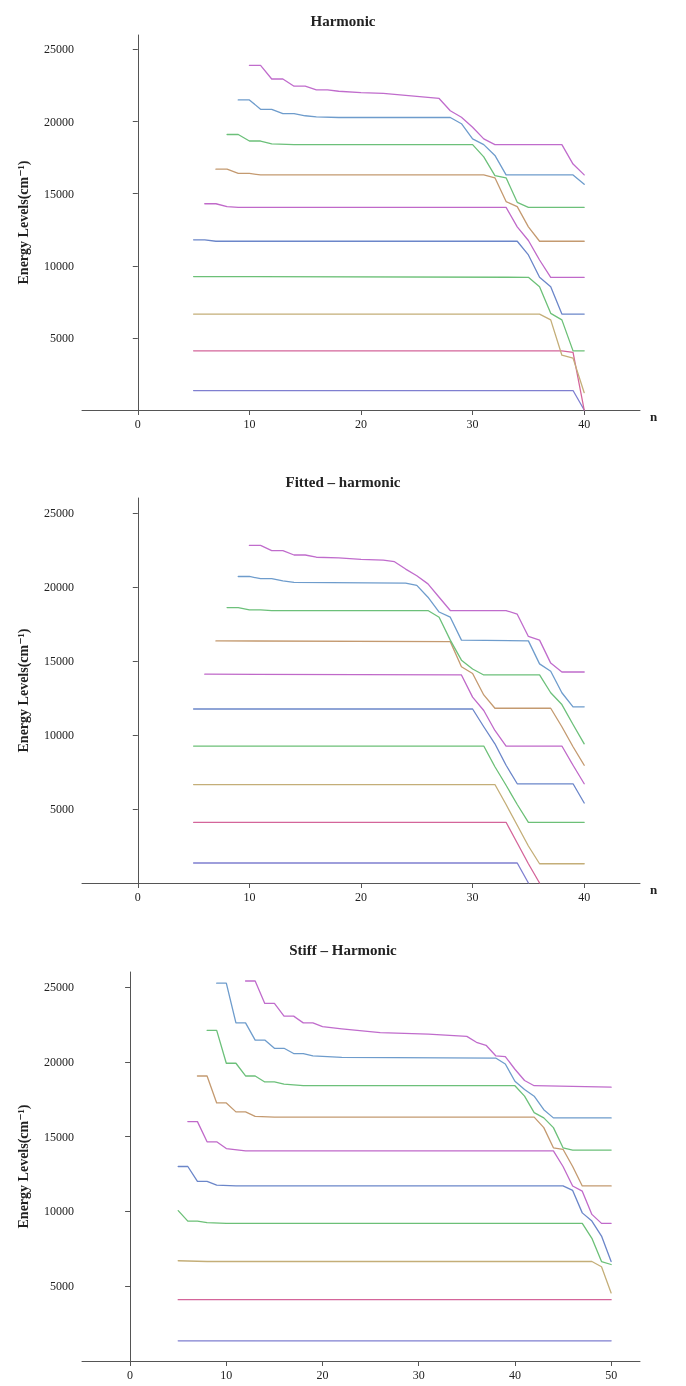 Image resolution: width=686 pixels, height=1386 pixels. What do you see at coordinates (611, 1375) in the screenshot?
I see `x-tick-label: 50` at bounding box center [611, 1375].